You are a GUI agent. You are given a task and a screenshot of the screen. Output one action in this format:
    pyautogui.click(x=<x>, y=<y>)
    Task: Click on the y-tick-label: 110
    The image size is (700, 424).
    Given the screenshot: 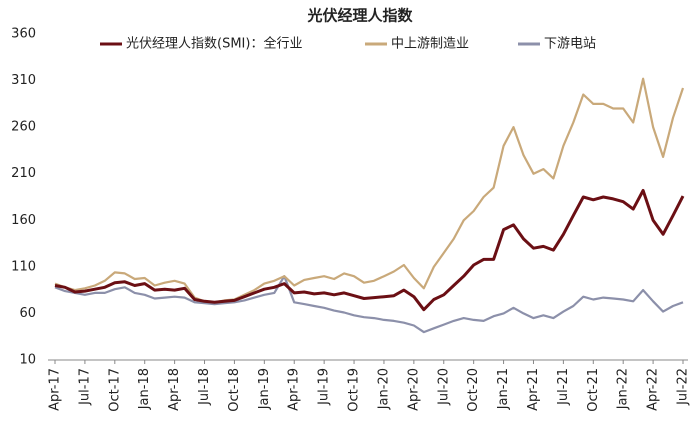 What is the action you would take?
    pyautogui.click(x=23, y=266)
    